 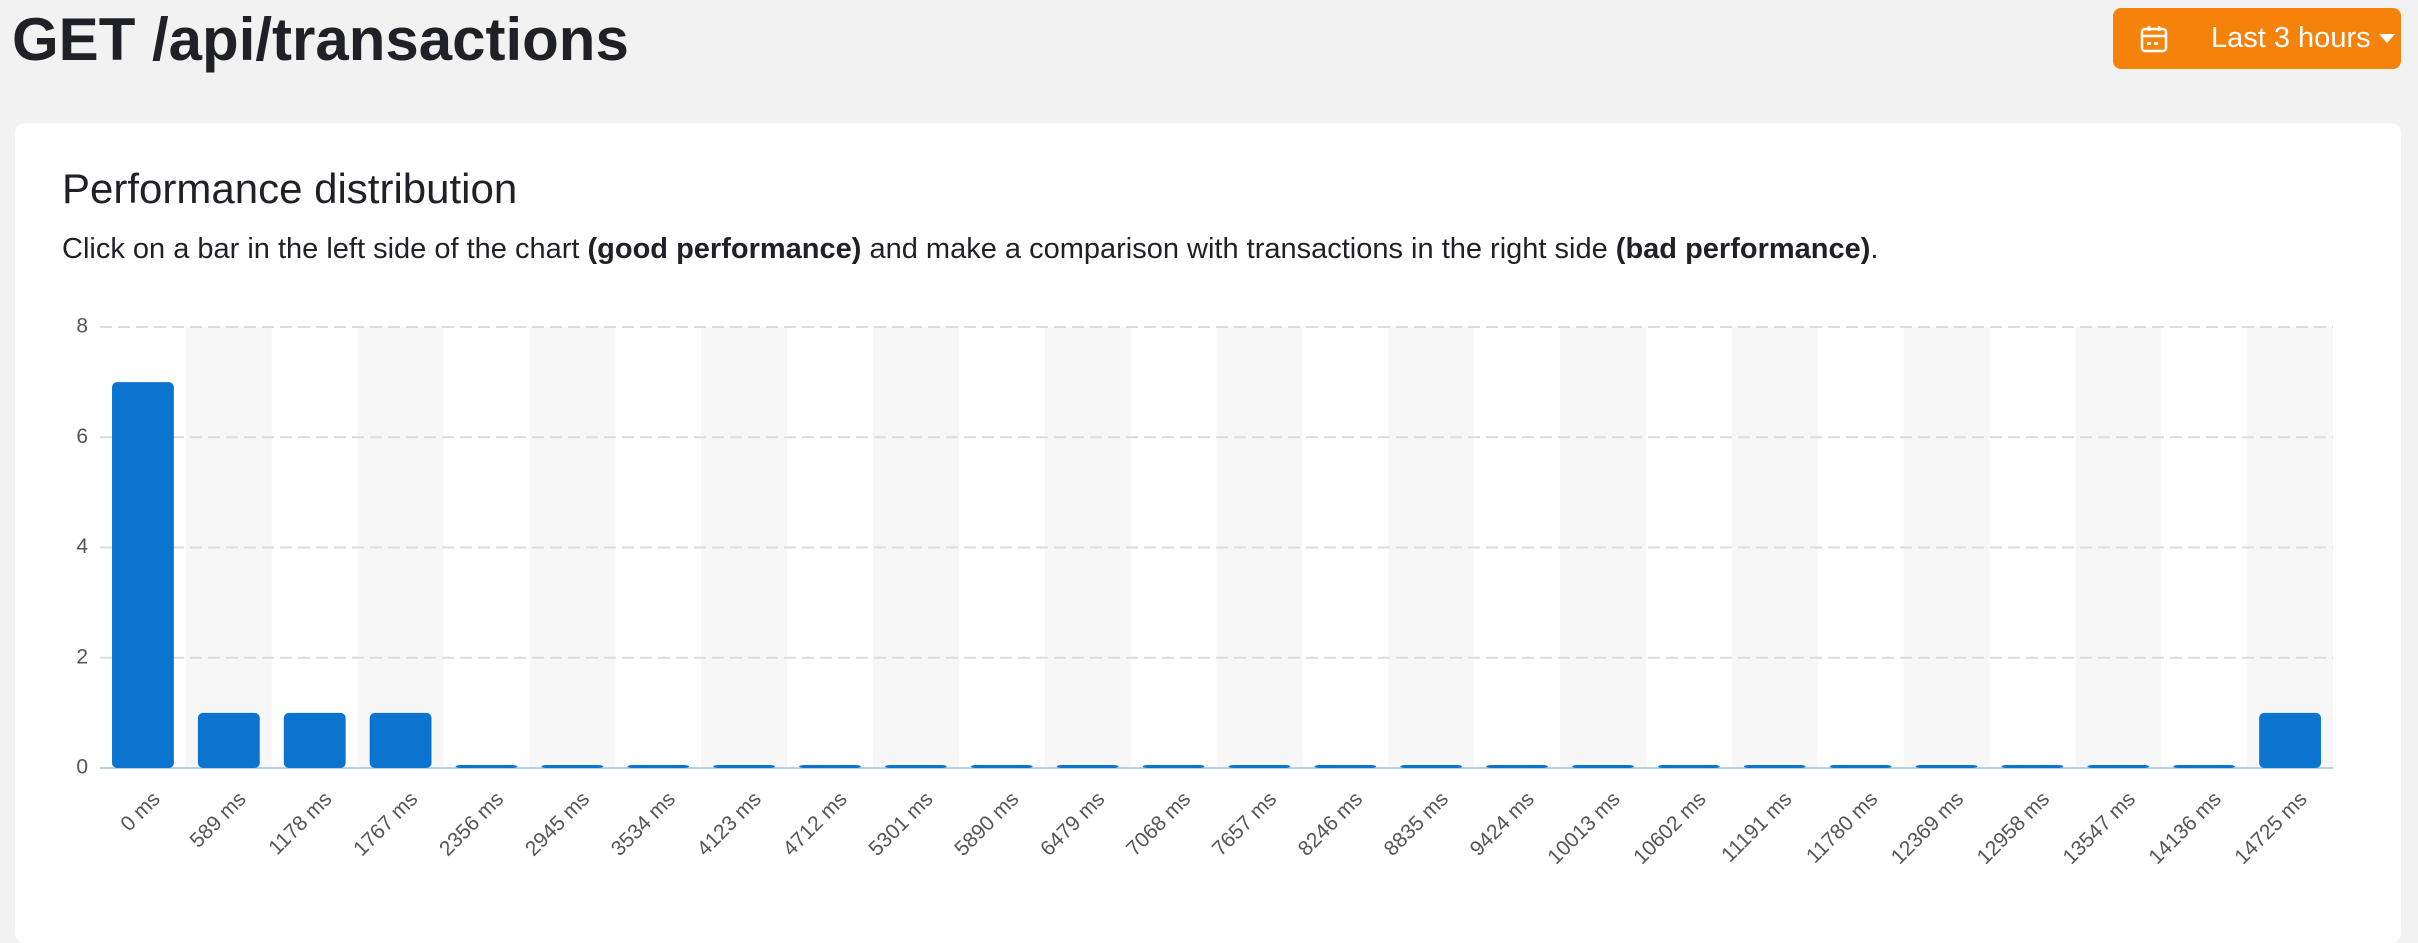 What do you see at coordinates (1874, 249) in the screenshot?
I see `desc-text: .` at bounding box center [1874, 249].